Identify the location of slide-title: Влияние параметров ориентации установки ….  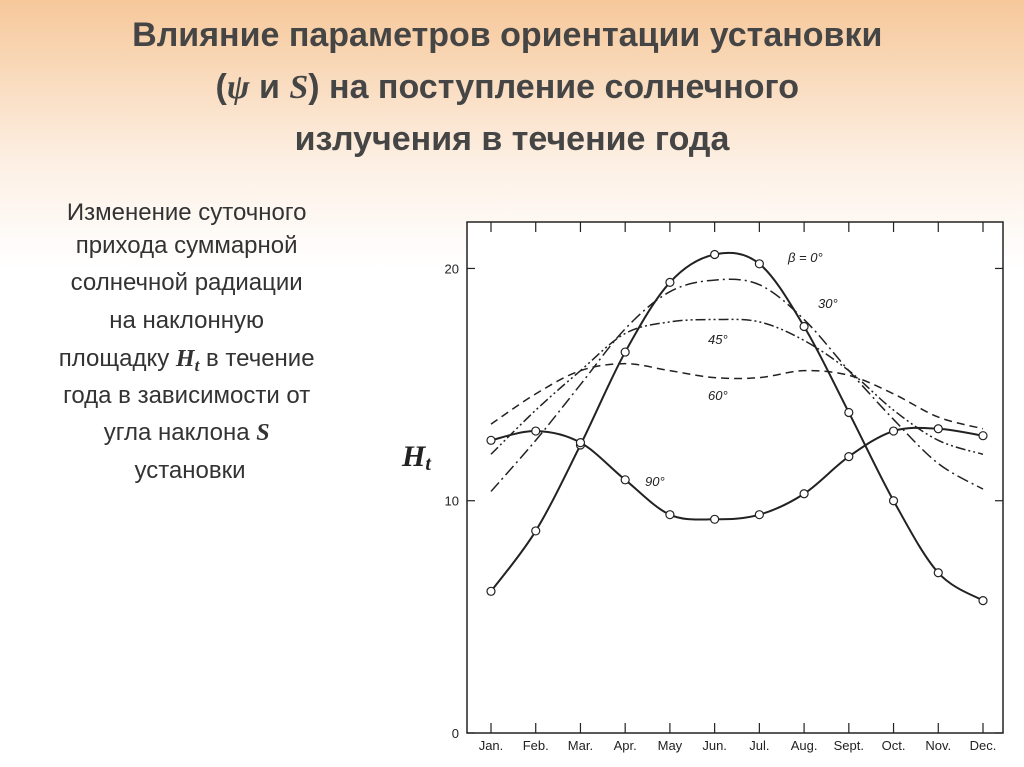
(512, 87).